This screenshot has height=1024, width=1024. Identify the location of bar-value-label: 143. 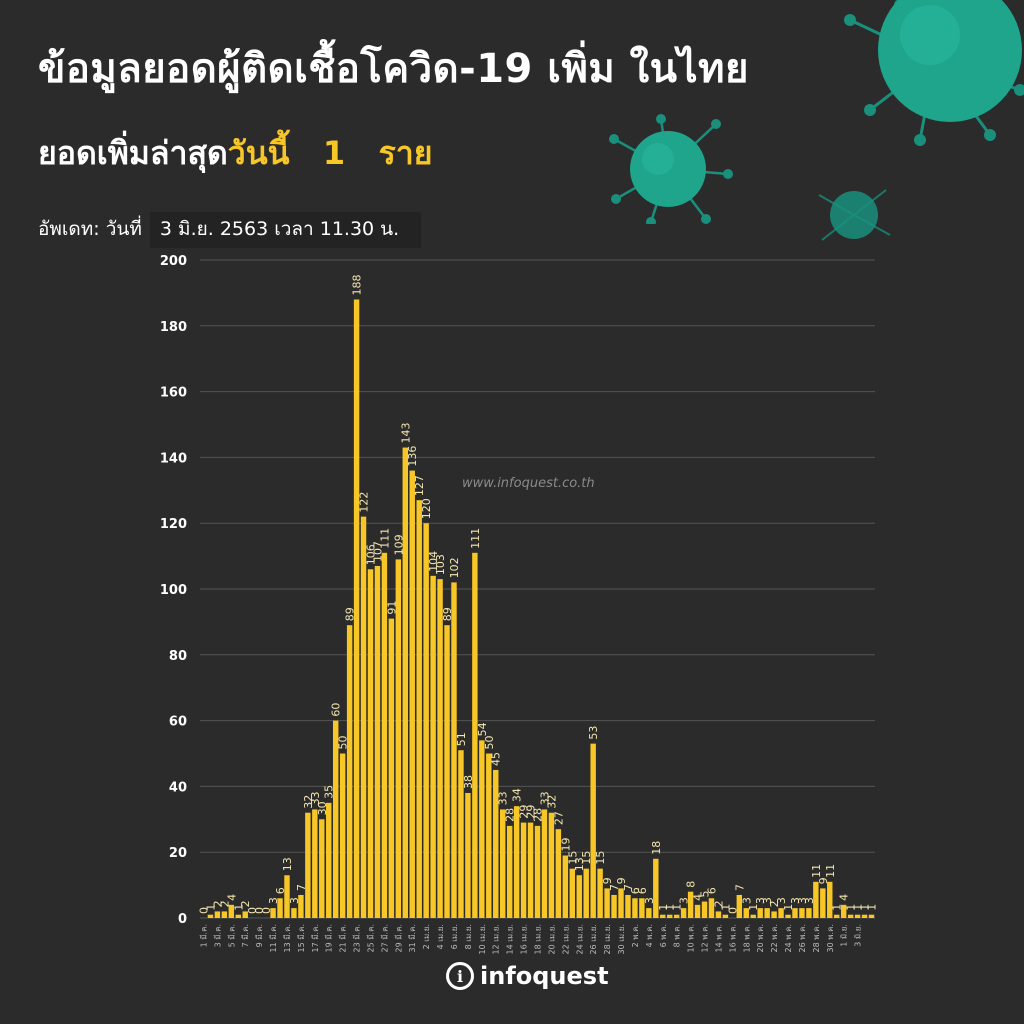
(405, 433).